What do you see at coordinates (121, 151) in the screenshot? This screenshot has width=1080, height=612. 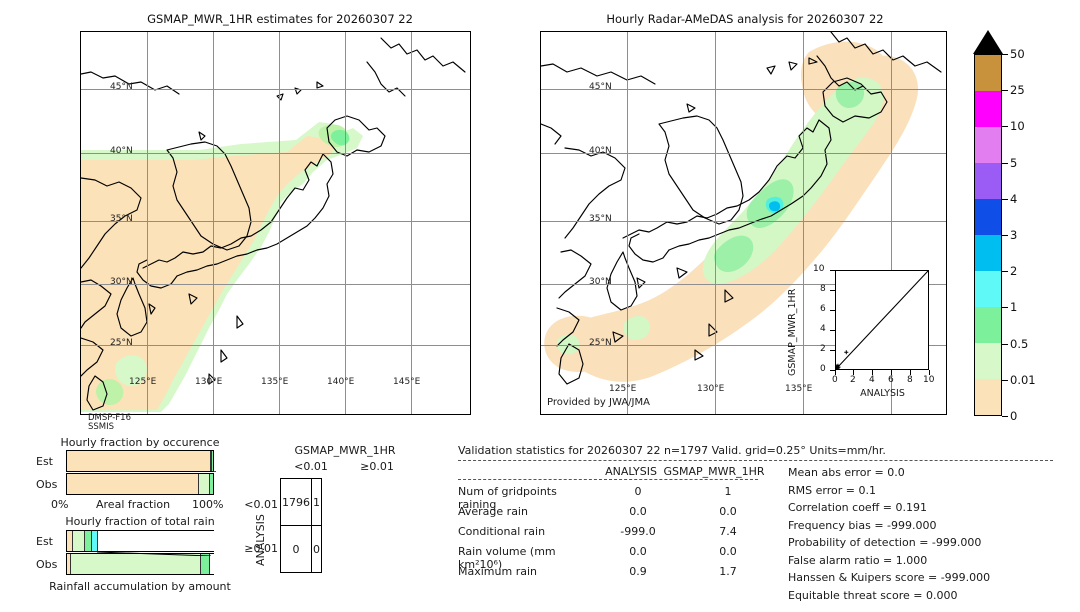 I see `lat-label-40n: 40°N` at bounding box center [121, 151].